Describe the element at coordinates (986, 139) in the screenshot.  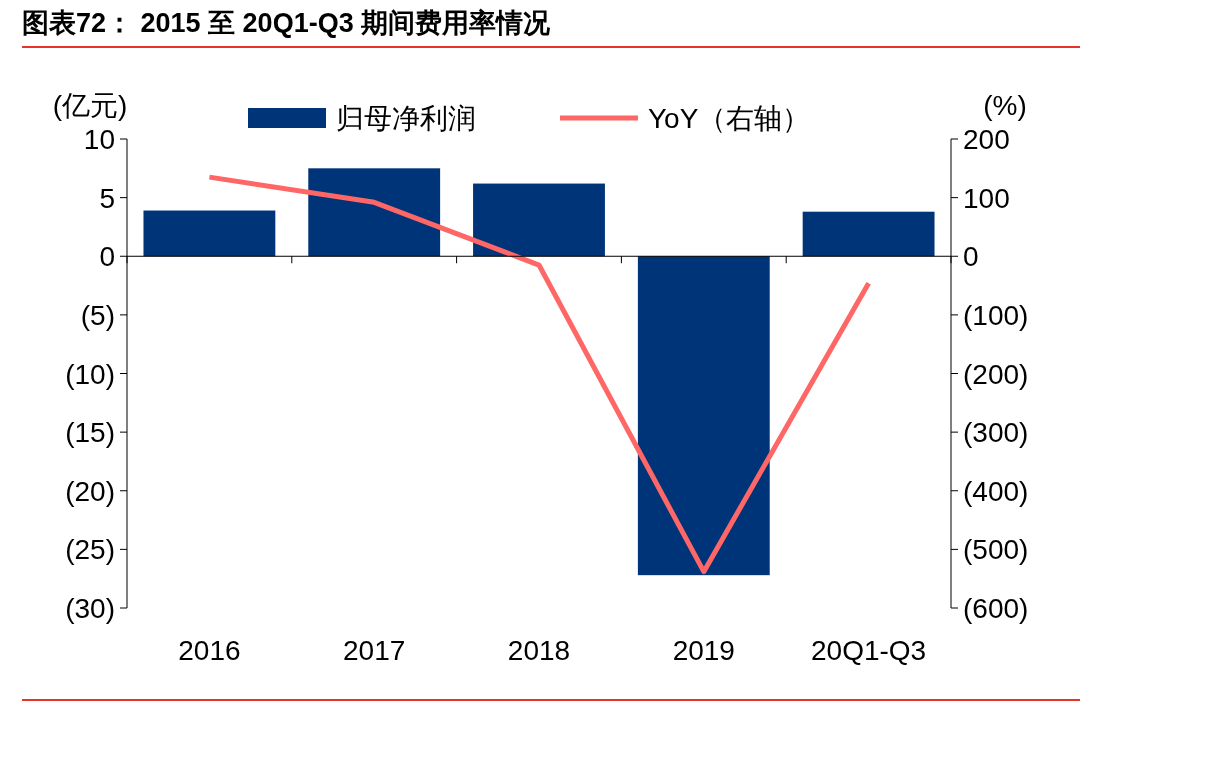
I see `y2-tick-label: 200` at that location.